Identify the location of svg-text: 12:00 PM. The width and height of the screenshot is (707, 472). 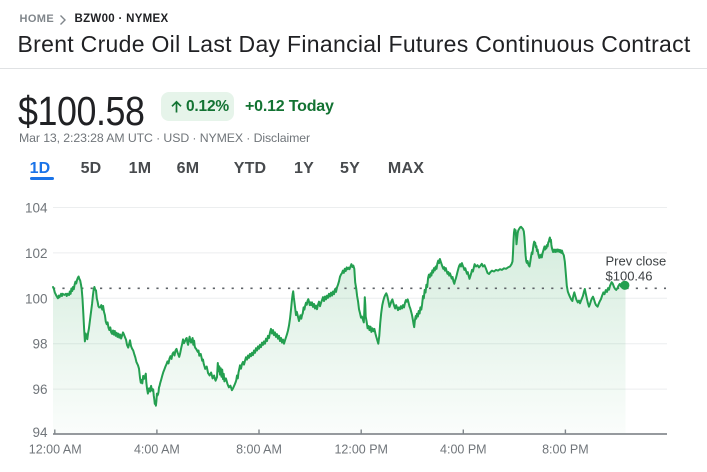
(361, 450).